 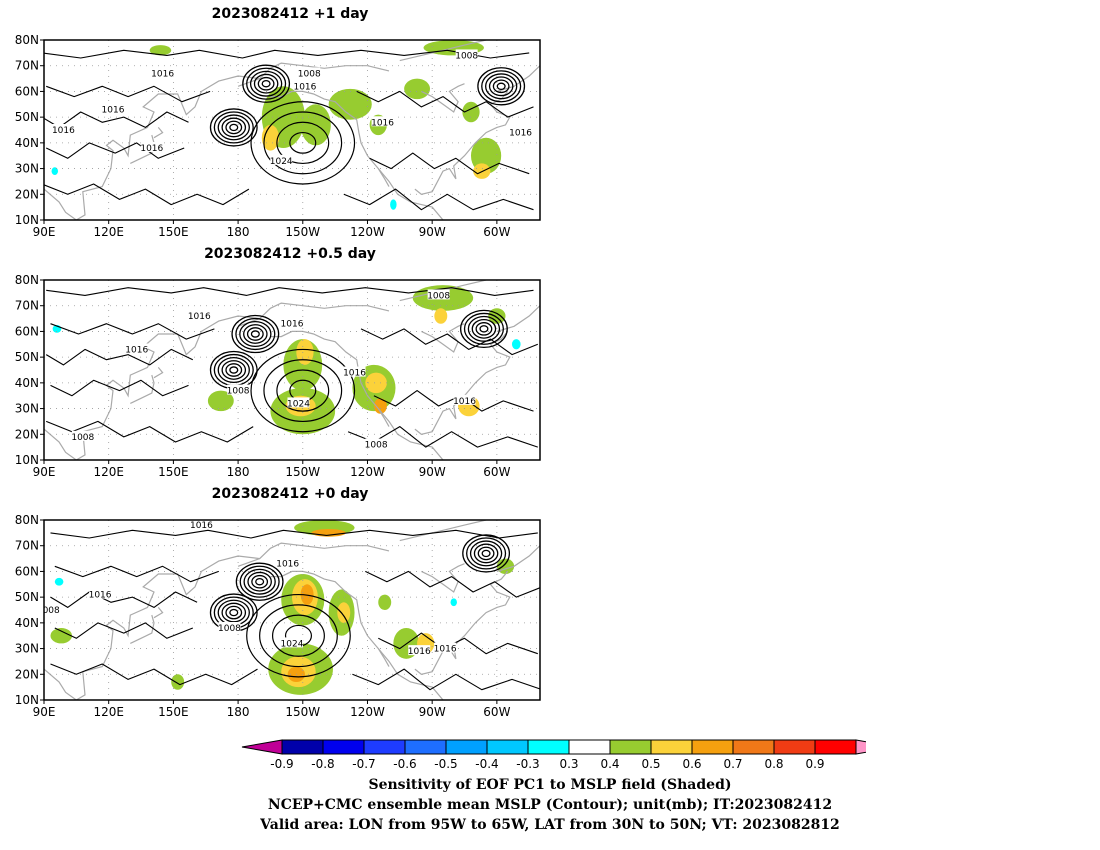 What do you see at coordinates (290, 494) in the screenshot?
I see `panel-3-title: 2023082412 +0 day` at bounding box center [290, 494].